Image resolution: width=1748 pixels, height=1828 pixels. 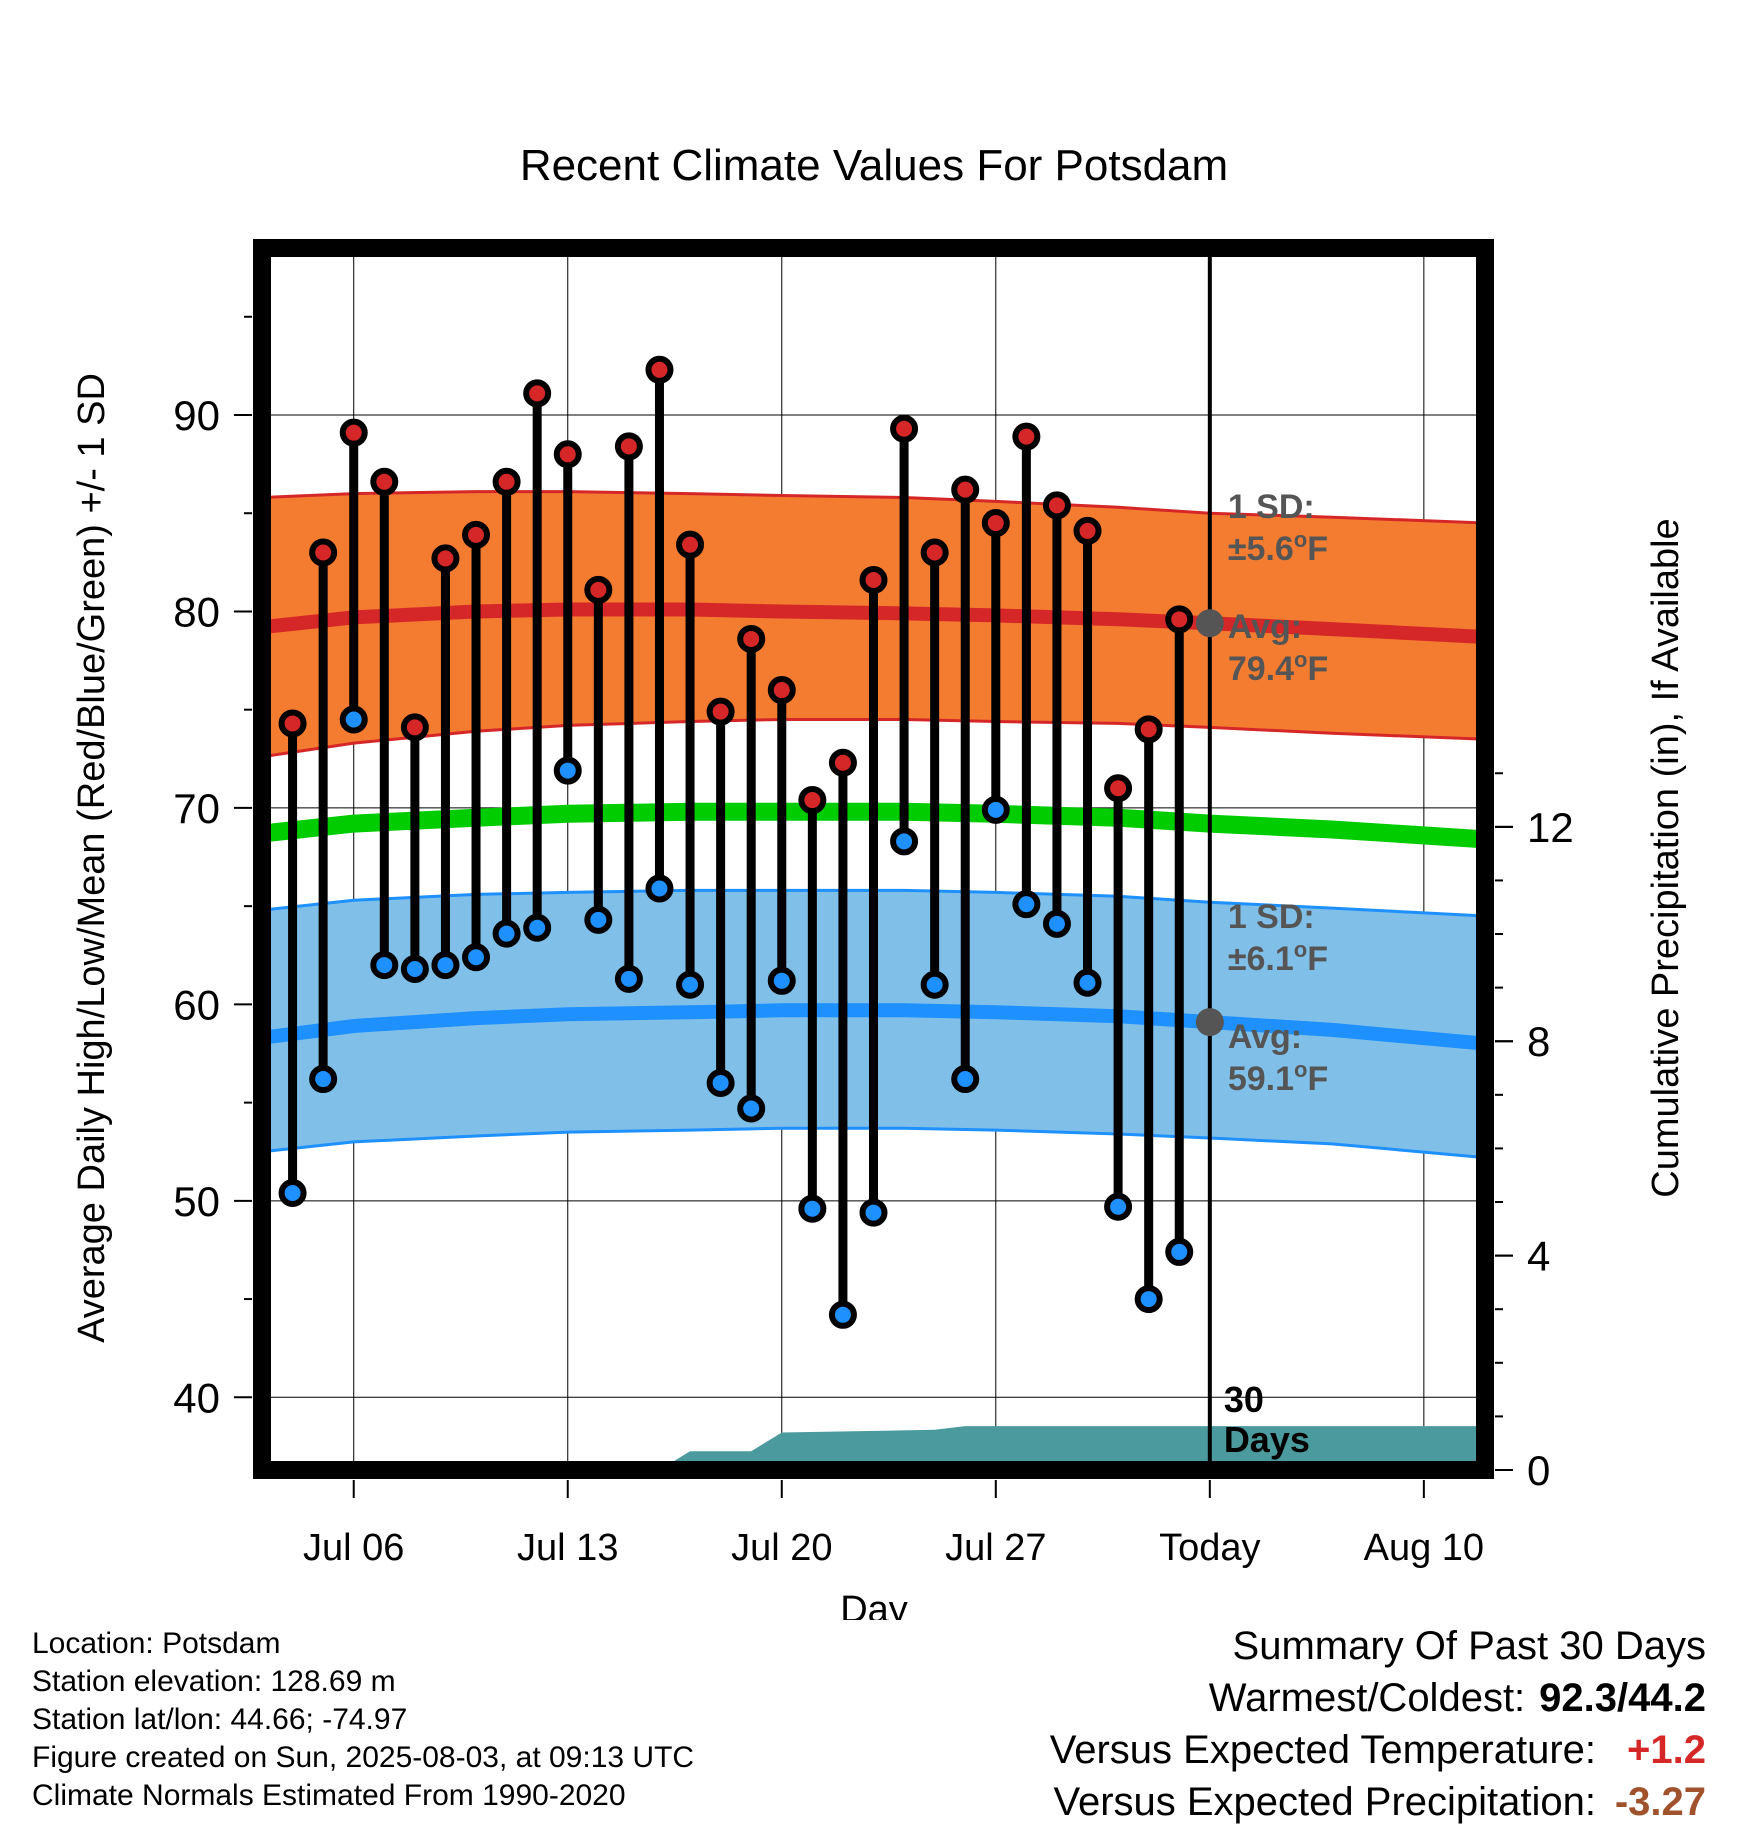 I want to click on x-tick-label: Jul 06, so click(x=353, y=1548).